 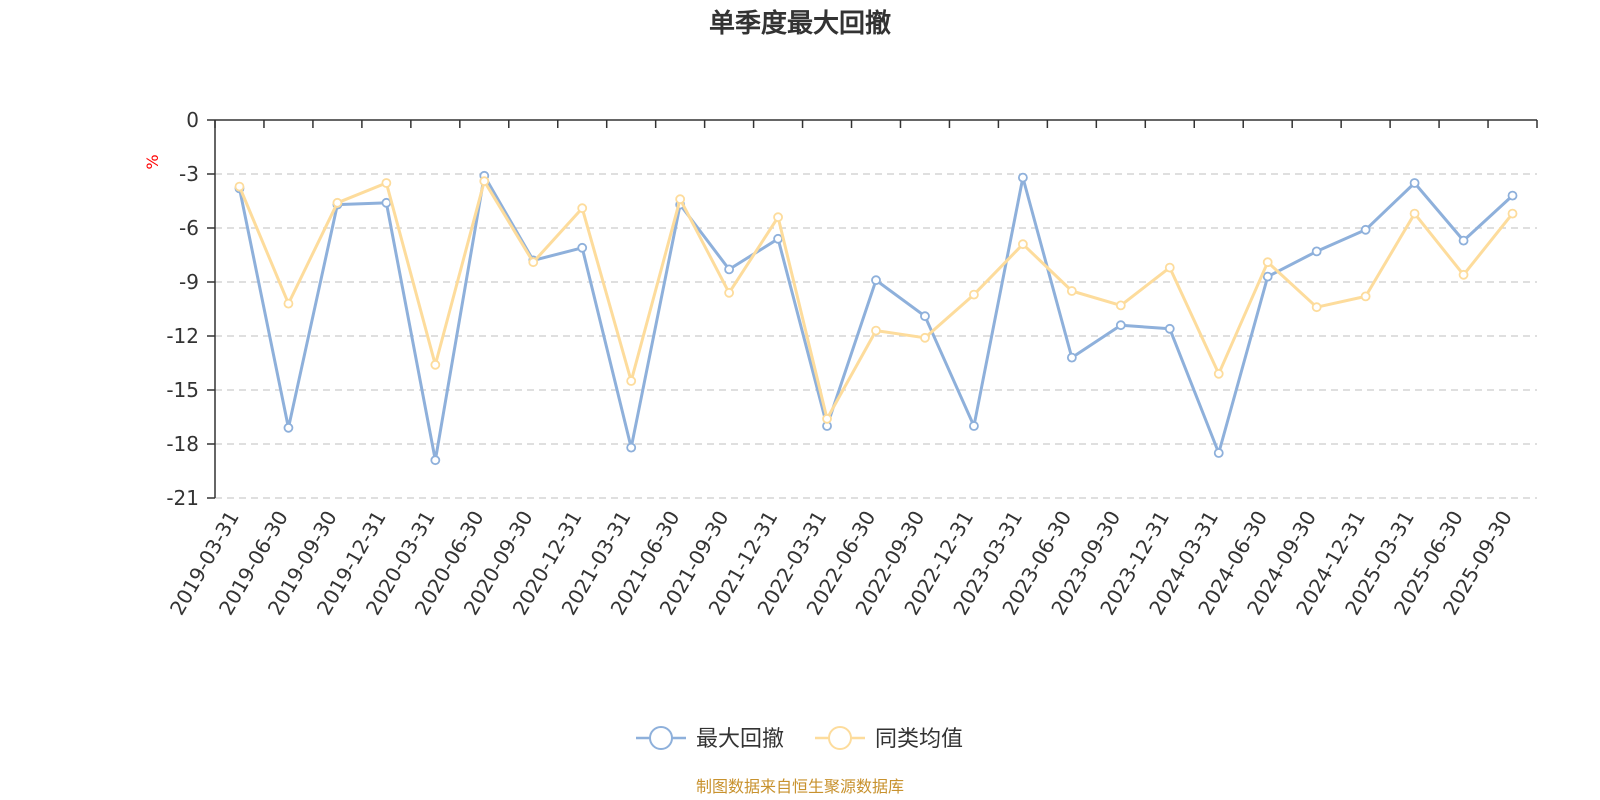 What do you see at coordinates (182, 498) in the screenshot?
I see `y-tick-label: -21` at bounding box center [182, 498].